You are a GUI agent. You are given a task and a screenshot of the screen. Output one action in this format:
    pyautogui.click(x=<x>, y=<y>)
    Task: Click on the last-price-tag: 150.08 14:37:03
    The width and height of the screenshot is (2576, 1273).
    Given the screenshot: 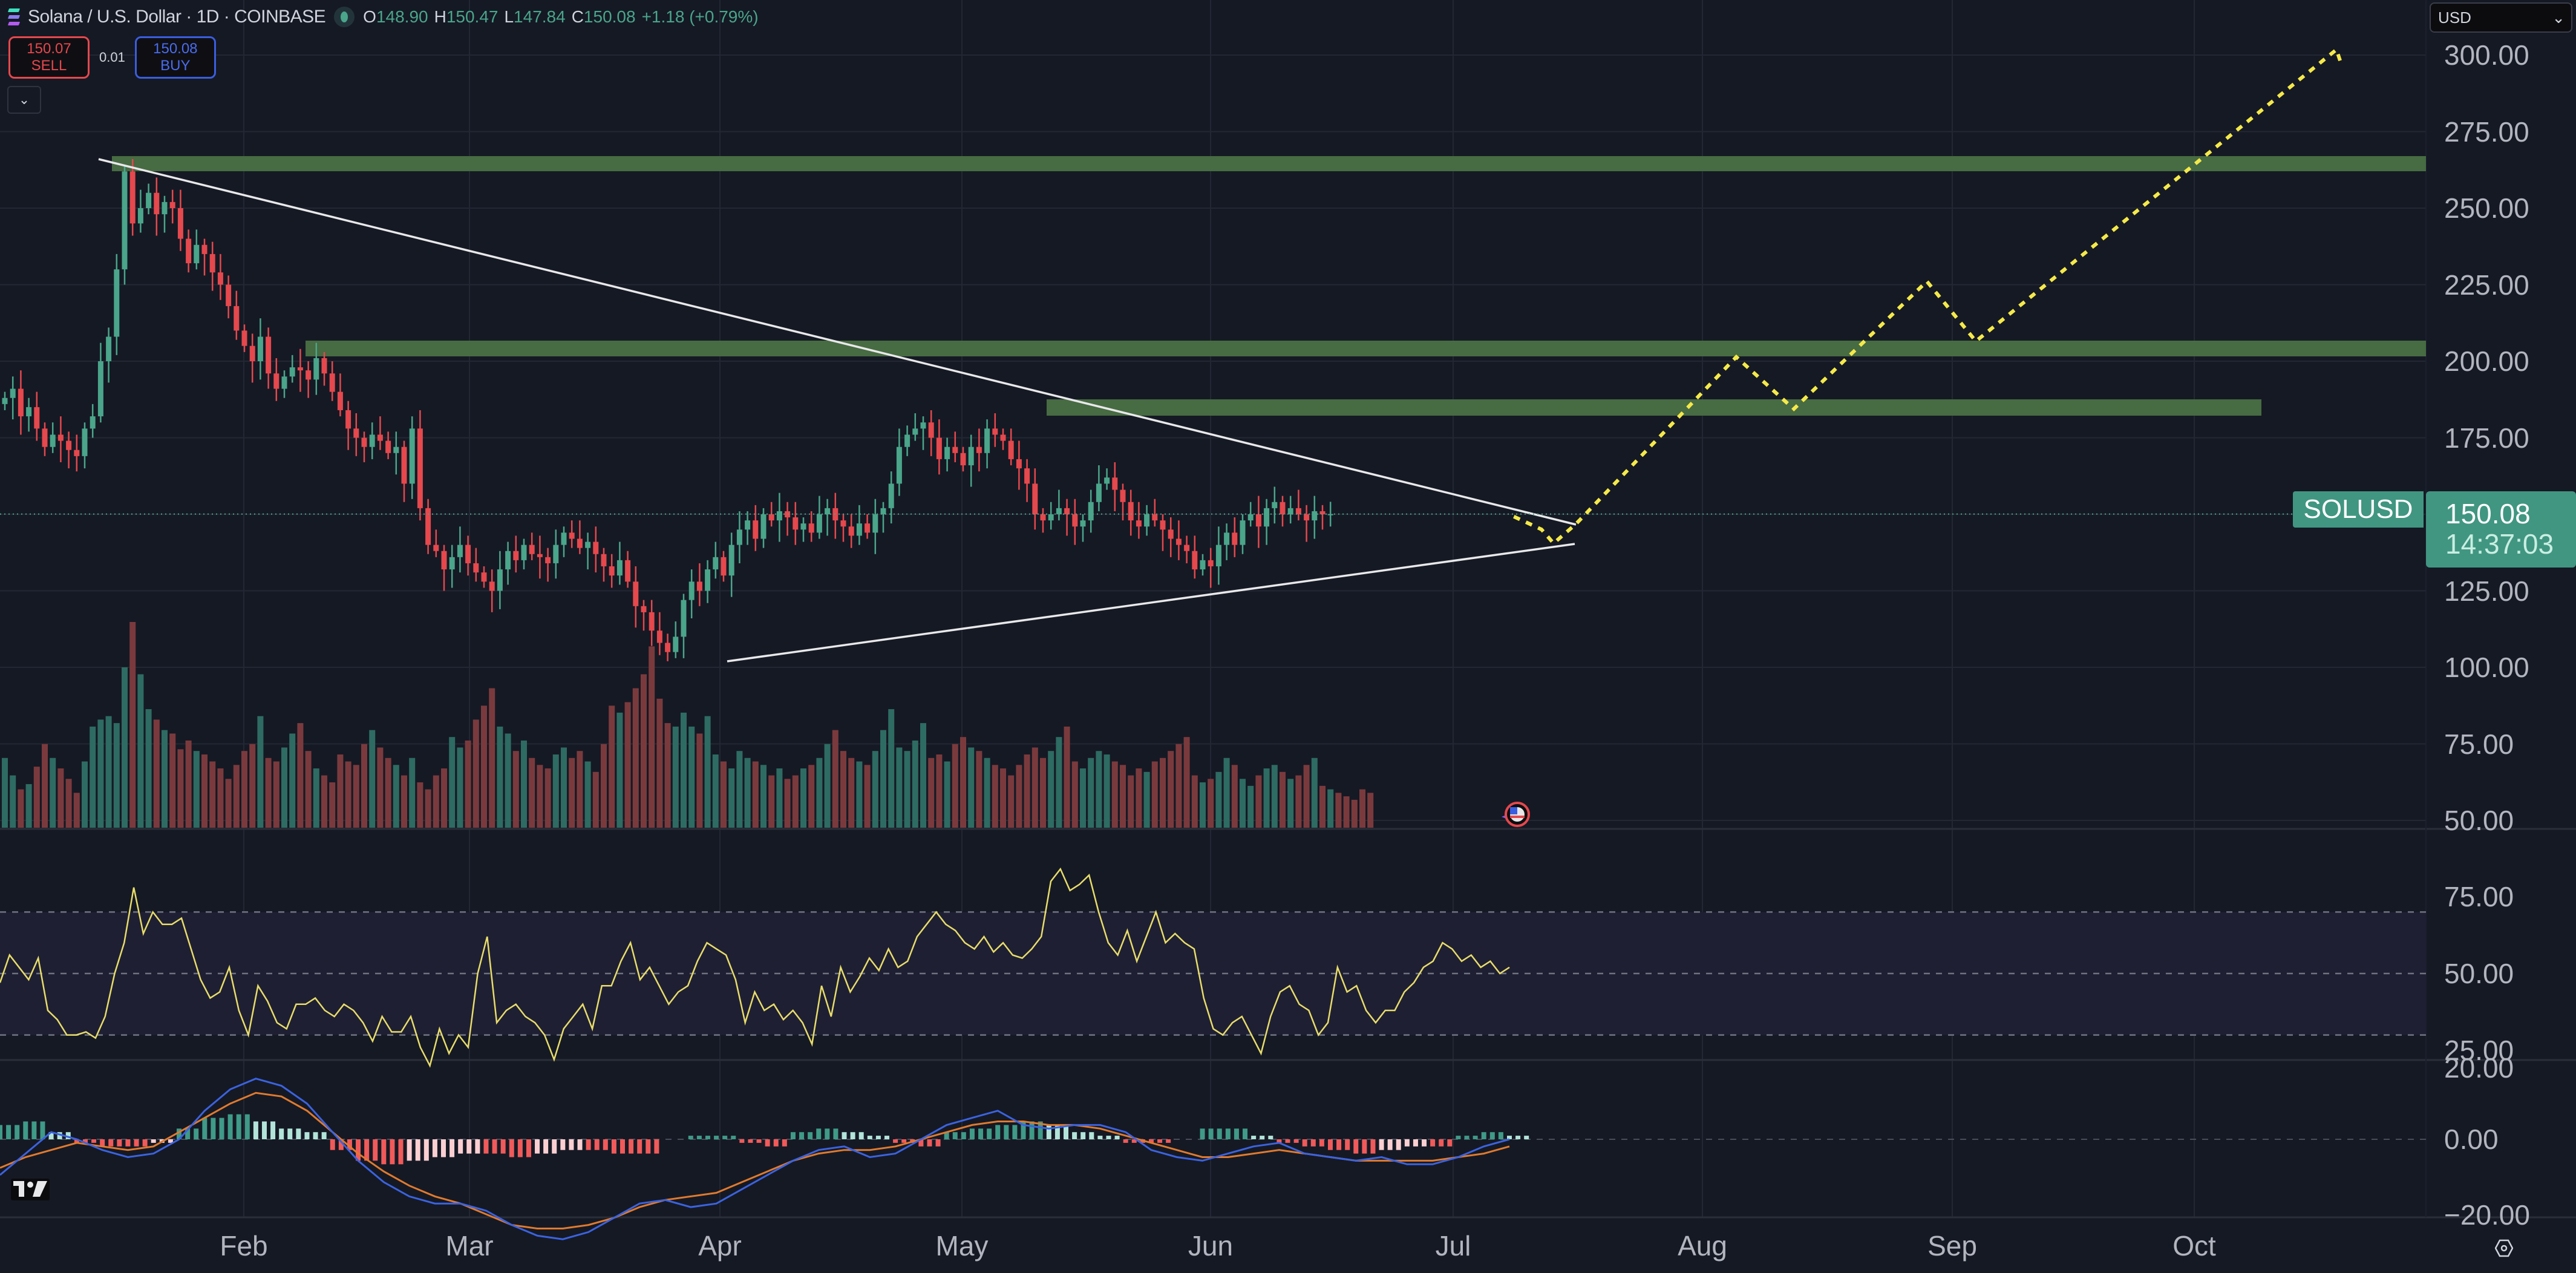 What is the action you would take?
    pyautogui.click(x=2501, y=529)
    